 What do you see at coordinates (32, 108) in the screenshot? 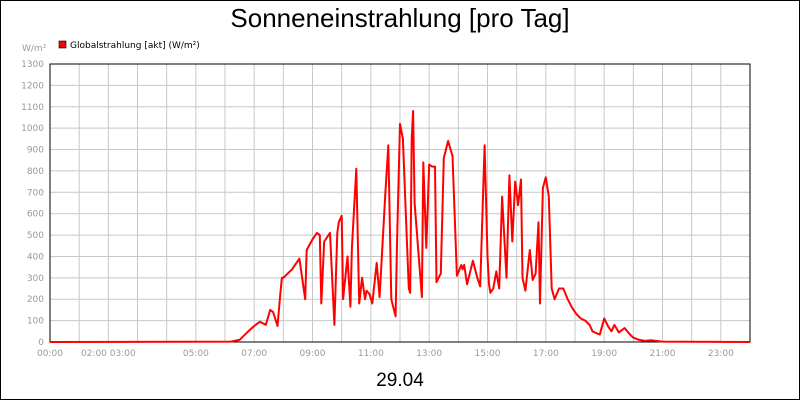
I see `y-tick-label: 1100` at bounding box center [32, 108].